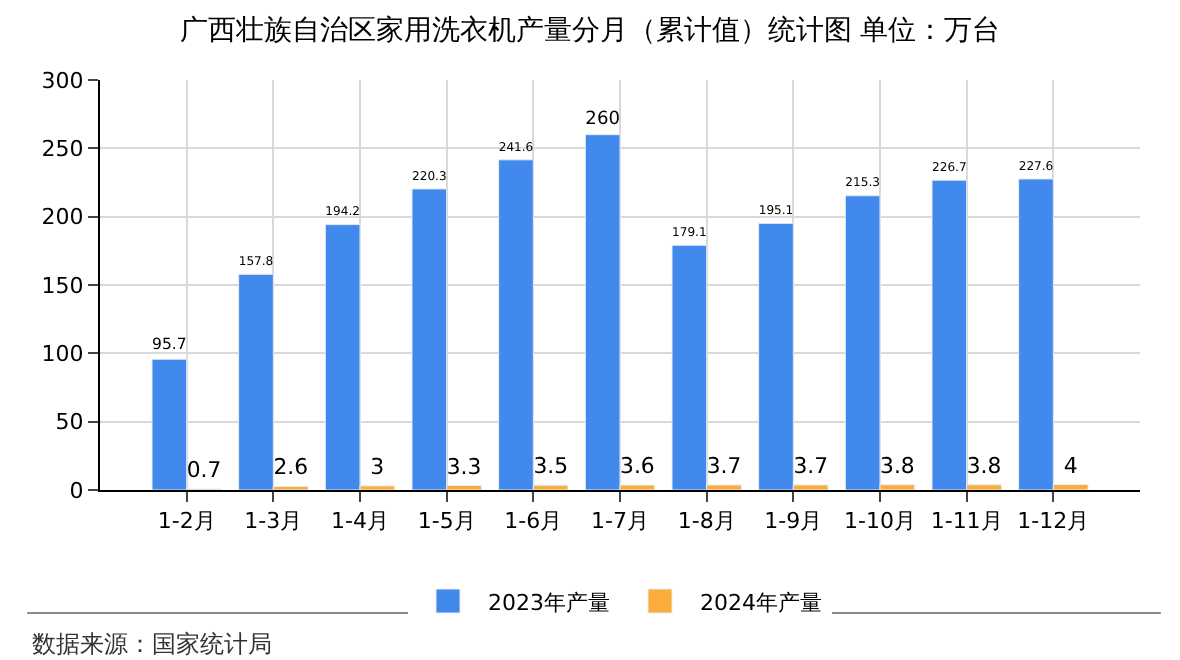 The width and height of the screenshot is (1180, 660). What do you see at coordinates (62, 285) in the screenshot?
I see `y-tick-label: 150` at bounding box center [62, 285].